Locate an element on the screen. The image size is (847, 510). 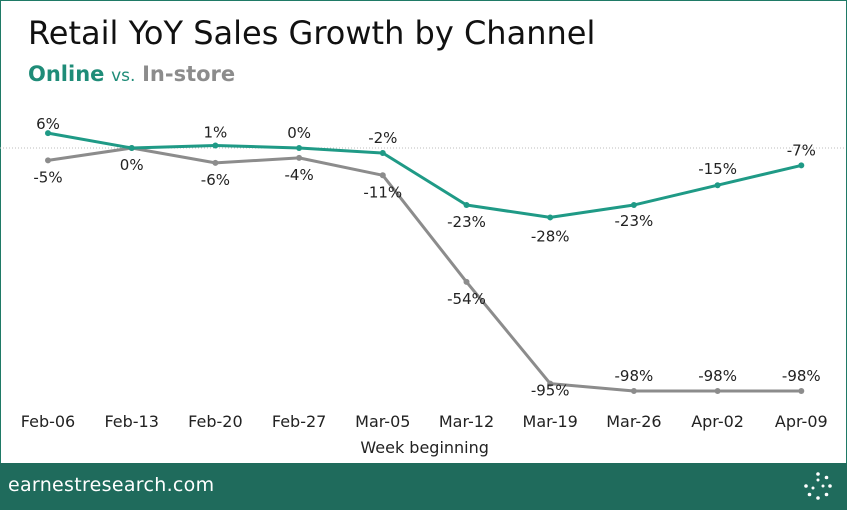
chart-subtitle: Online vs. In-store is located at coordinates (131, 74).